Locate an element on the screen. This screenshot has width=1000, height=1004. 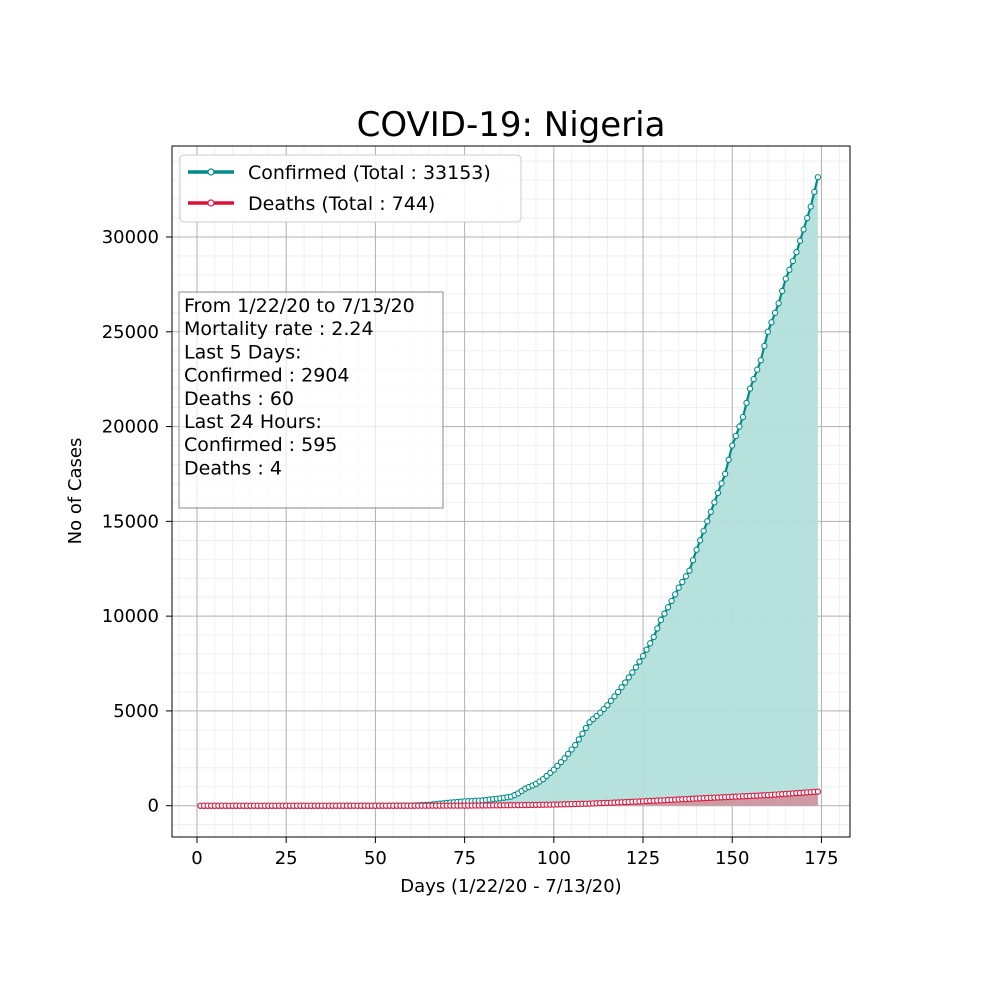
x-tick-label: 100 is located at coordinates (554, 858).